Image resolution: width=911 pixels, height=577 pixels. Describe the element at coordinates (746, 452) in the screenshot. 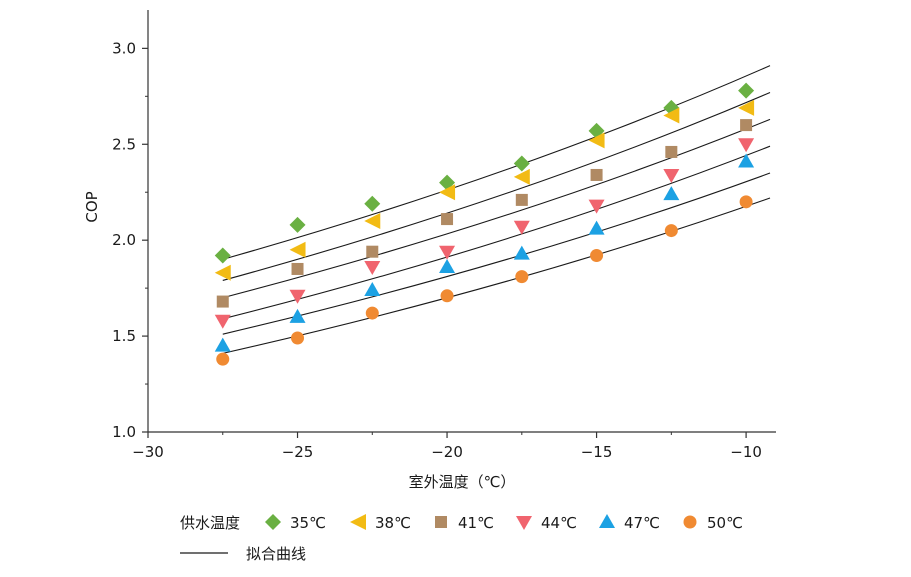

I see `x-tick-label: −10` at that location.